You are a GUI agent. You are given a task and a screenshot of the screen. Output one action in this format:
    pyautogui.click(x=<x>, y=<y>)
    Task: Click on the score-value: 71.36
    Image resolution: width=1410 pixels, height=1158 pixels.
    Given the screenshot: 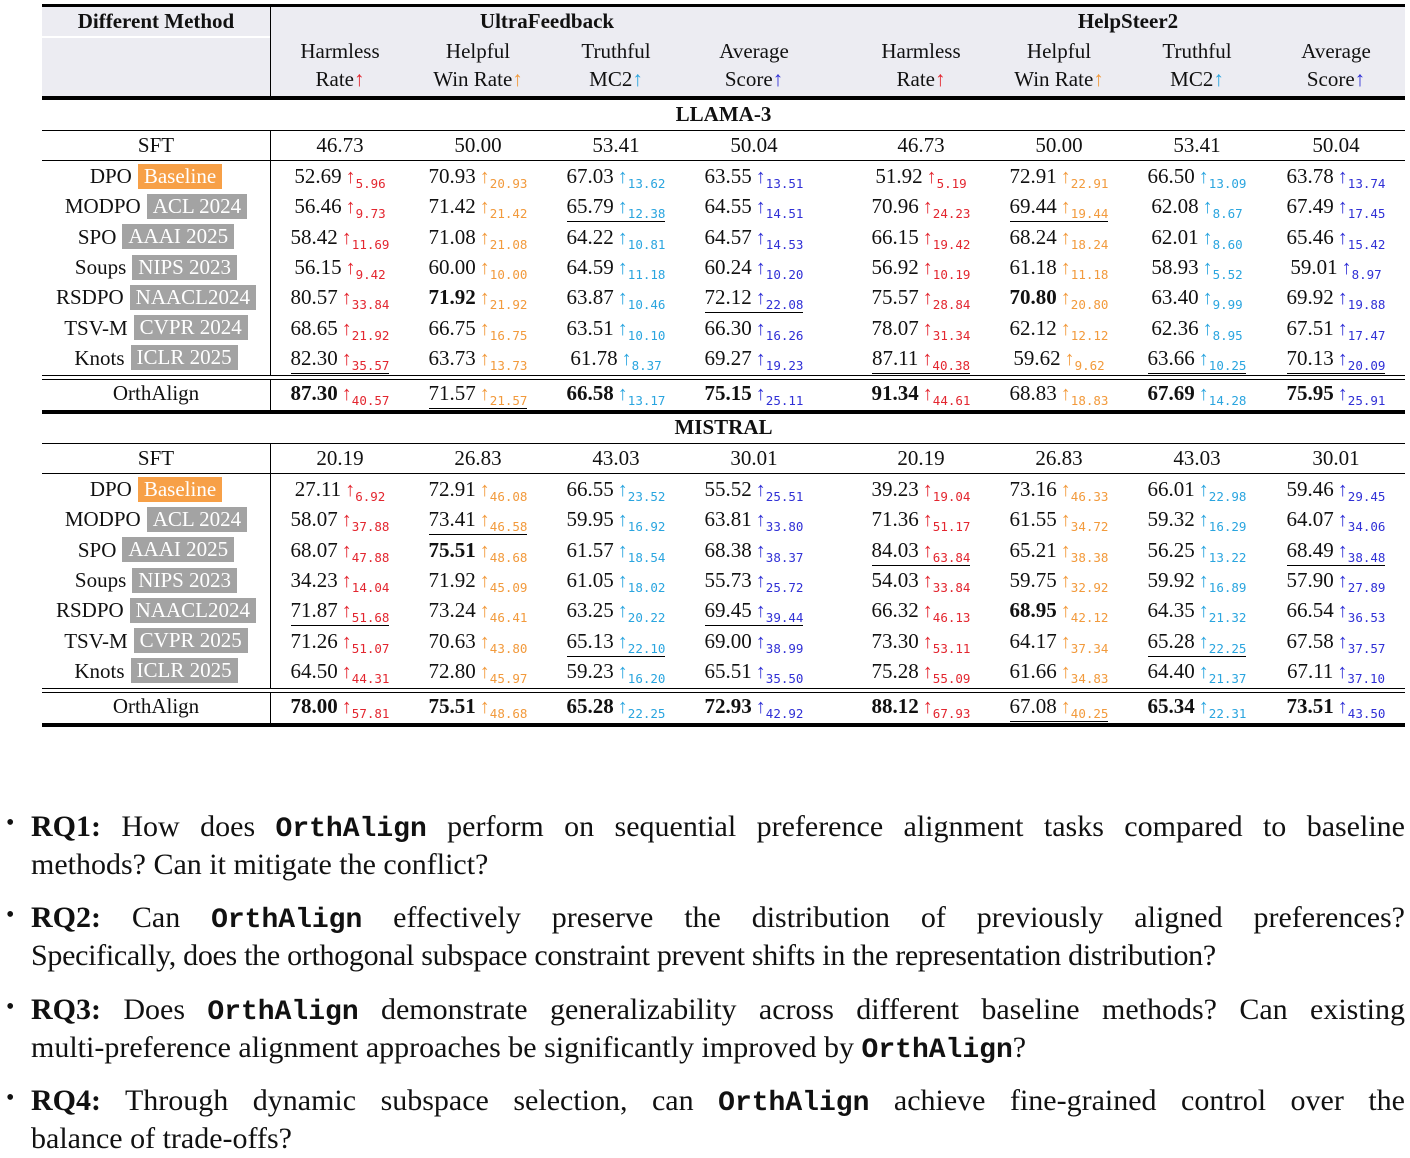 What is the action you would take?
    pyautogui.click(x=895, y=519)
    